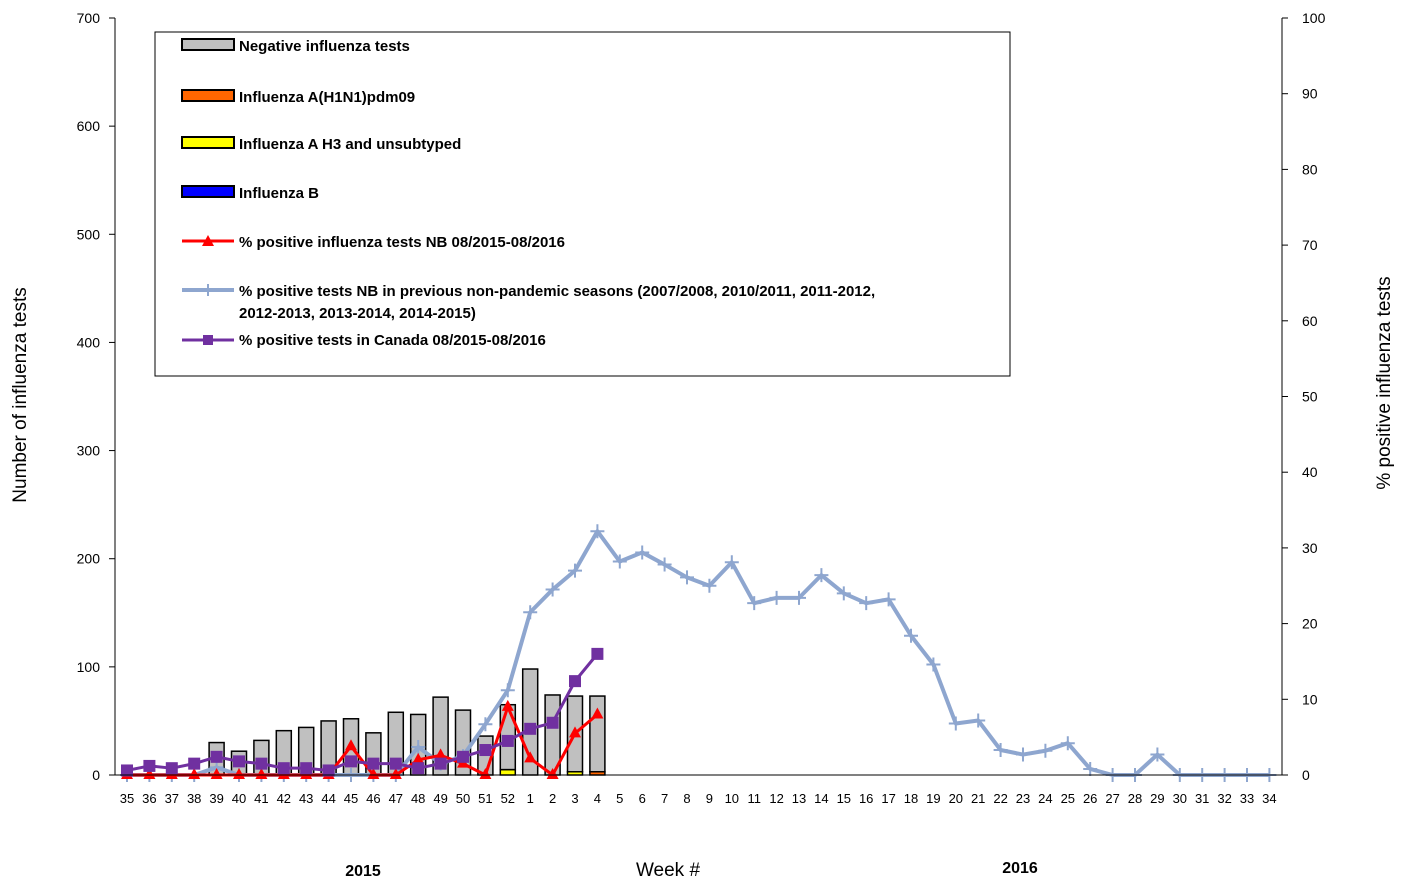  Describe the element at coordinates (208, 95) in the screenshot. I see `legend-swatch-h1n1` at that location.